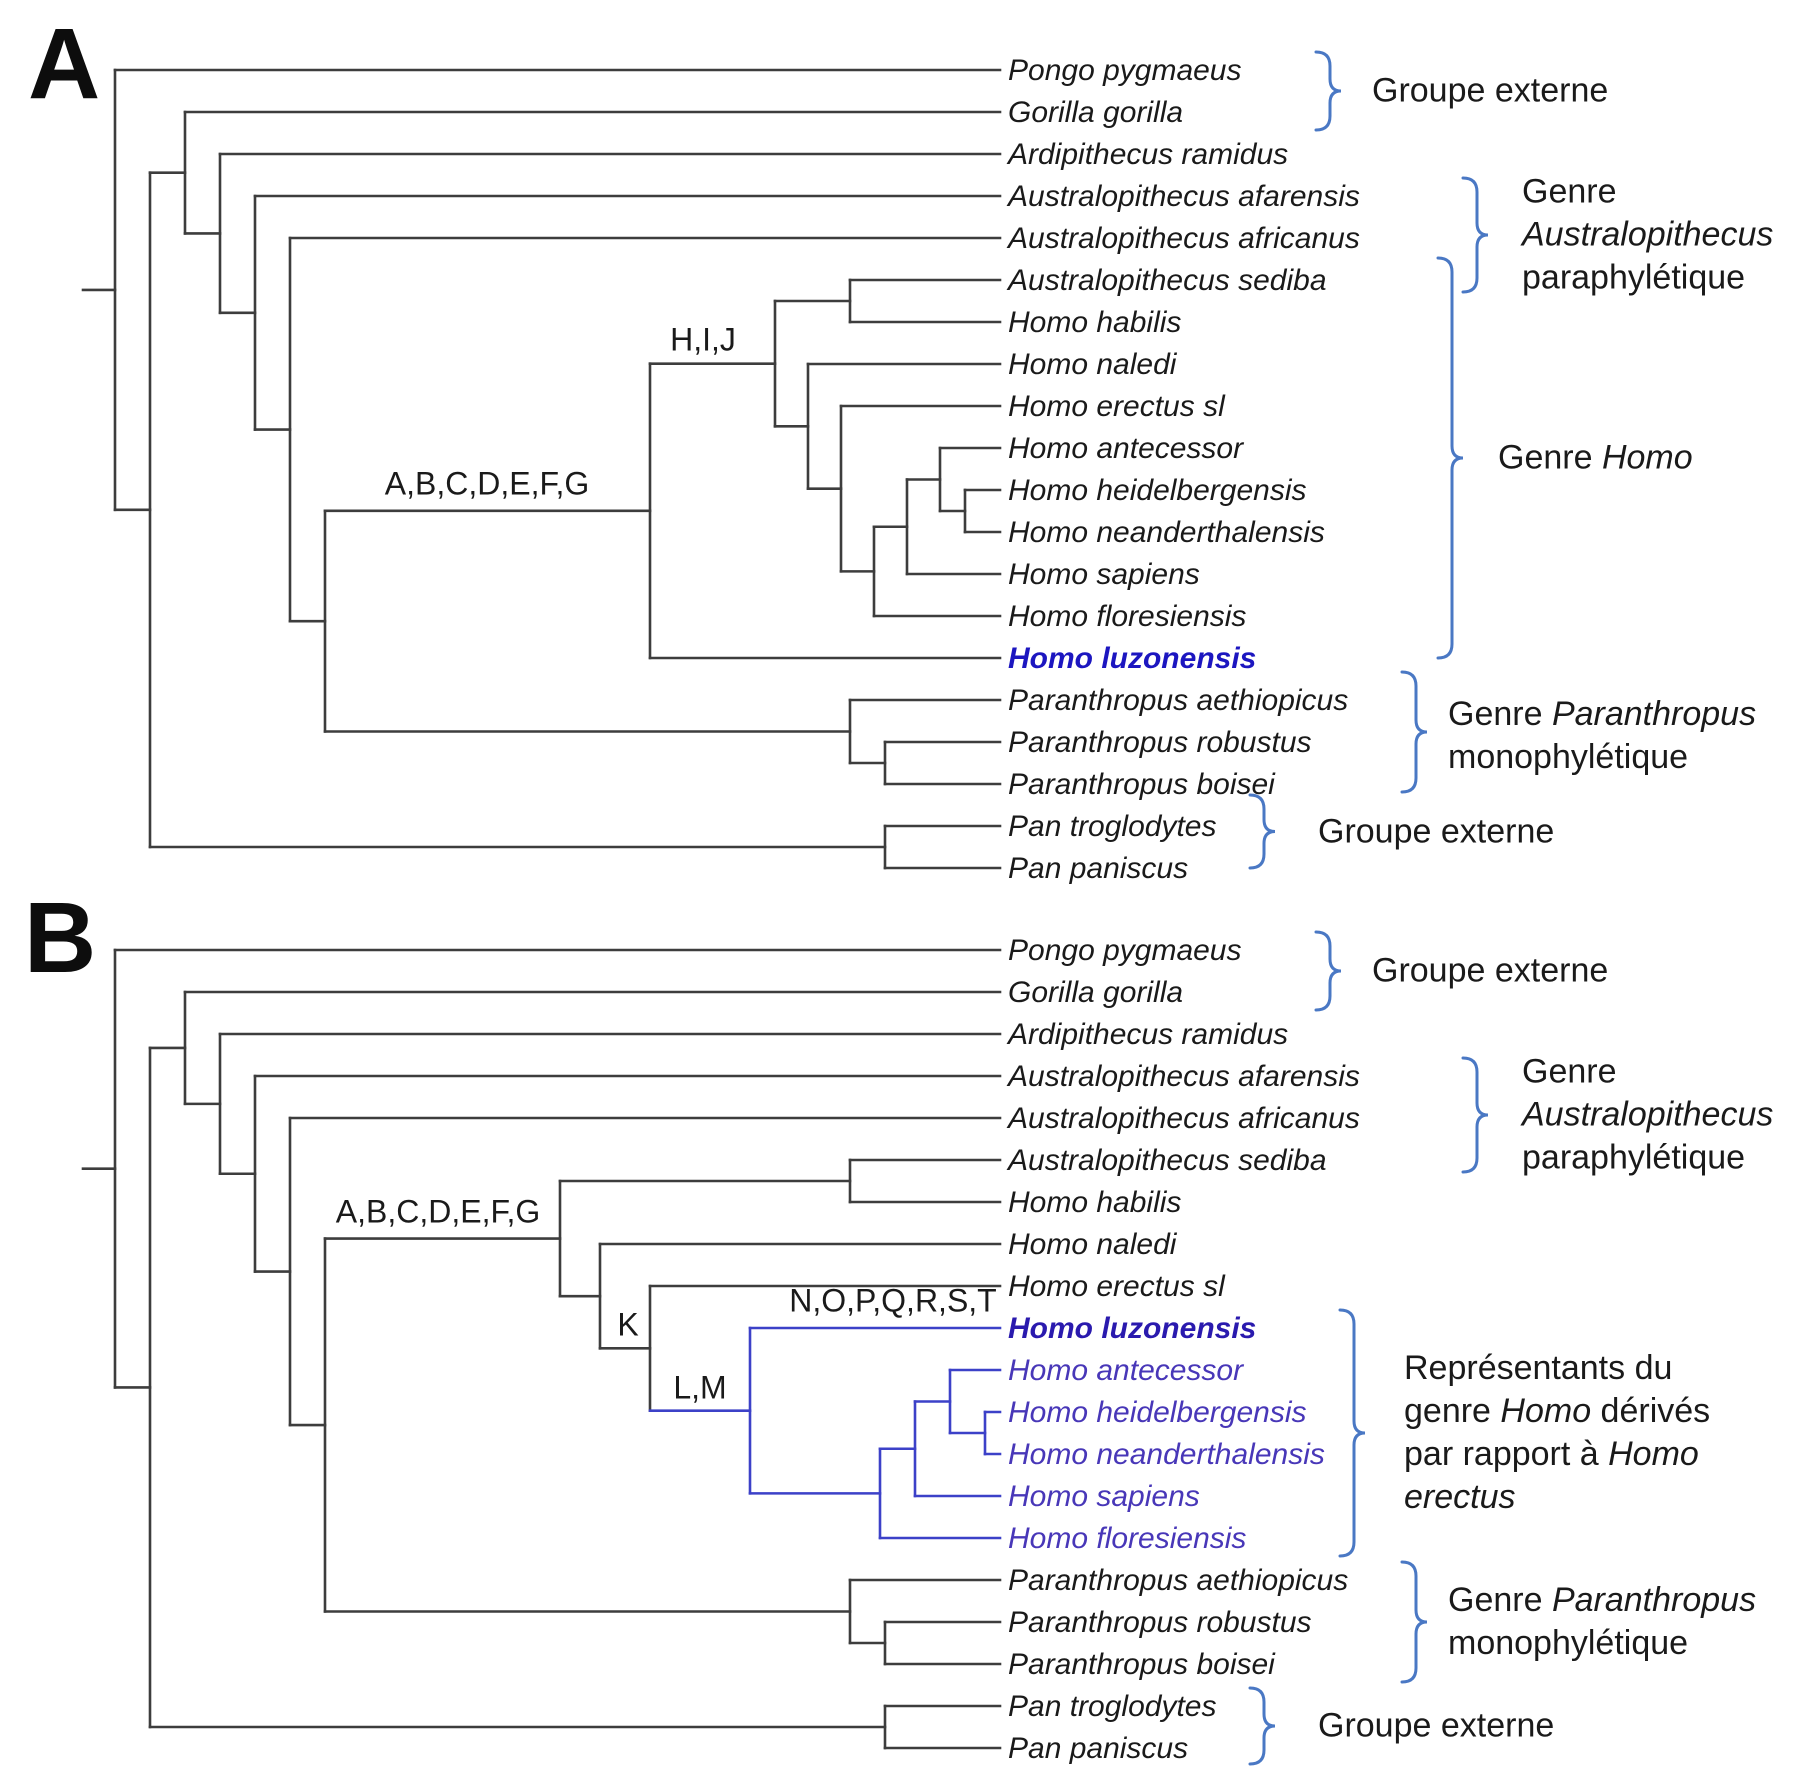 This screenshot has height=1774, width=1800. I want to click on character-states-label-lm: L,M, so click(700, 1387).